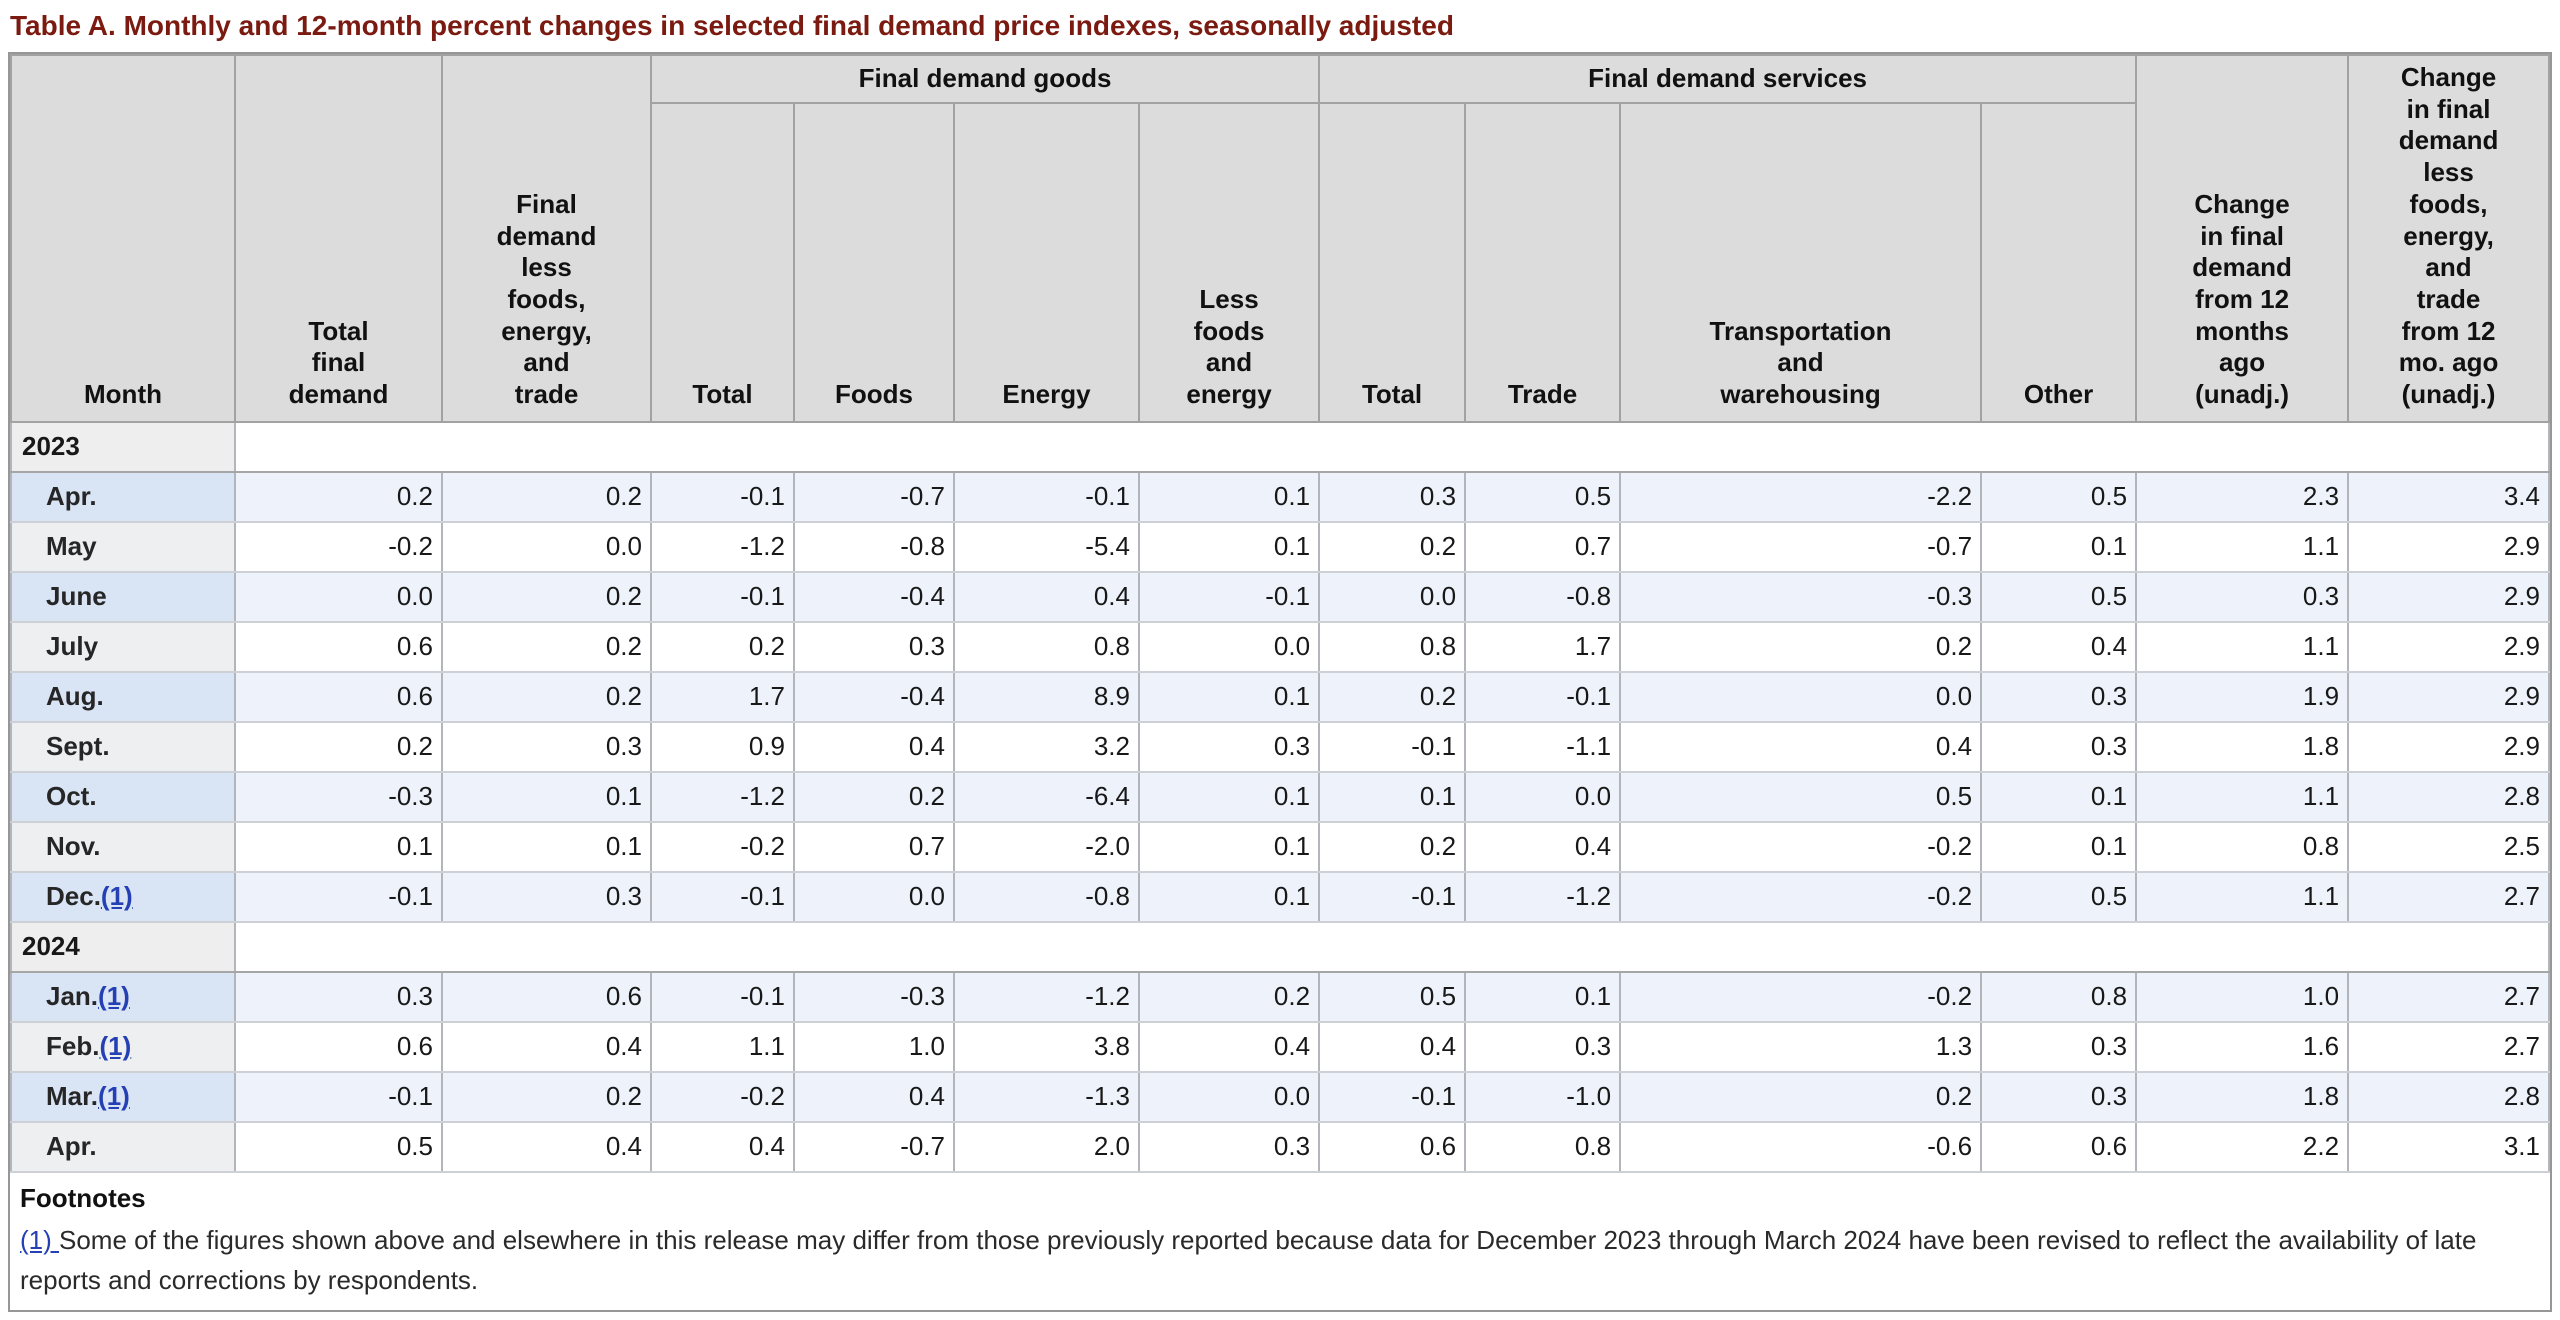 The height and width of the screenshot is (1320, 2560). I want to click on value-cell: -6.4, so click(1046, 796).